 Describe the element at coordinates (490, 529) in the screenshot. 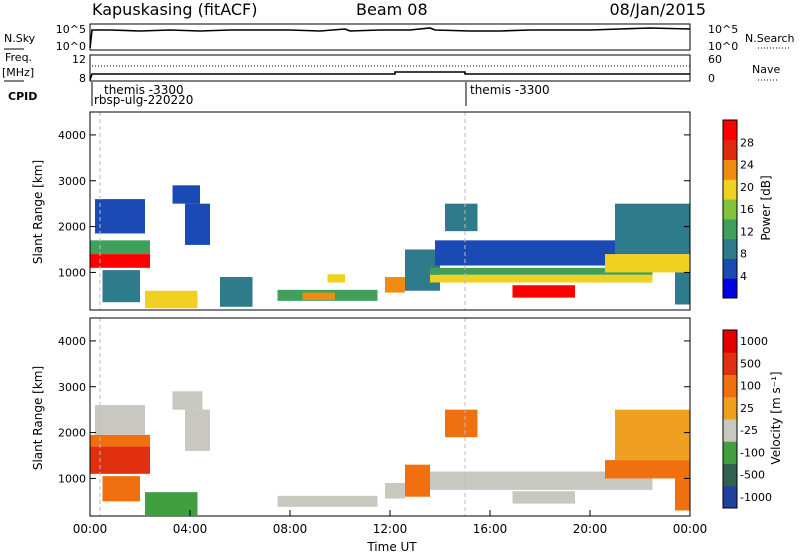

I see `x-tick-label: 16:00` at that location.